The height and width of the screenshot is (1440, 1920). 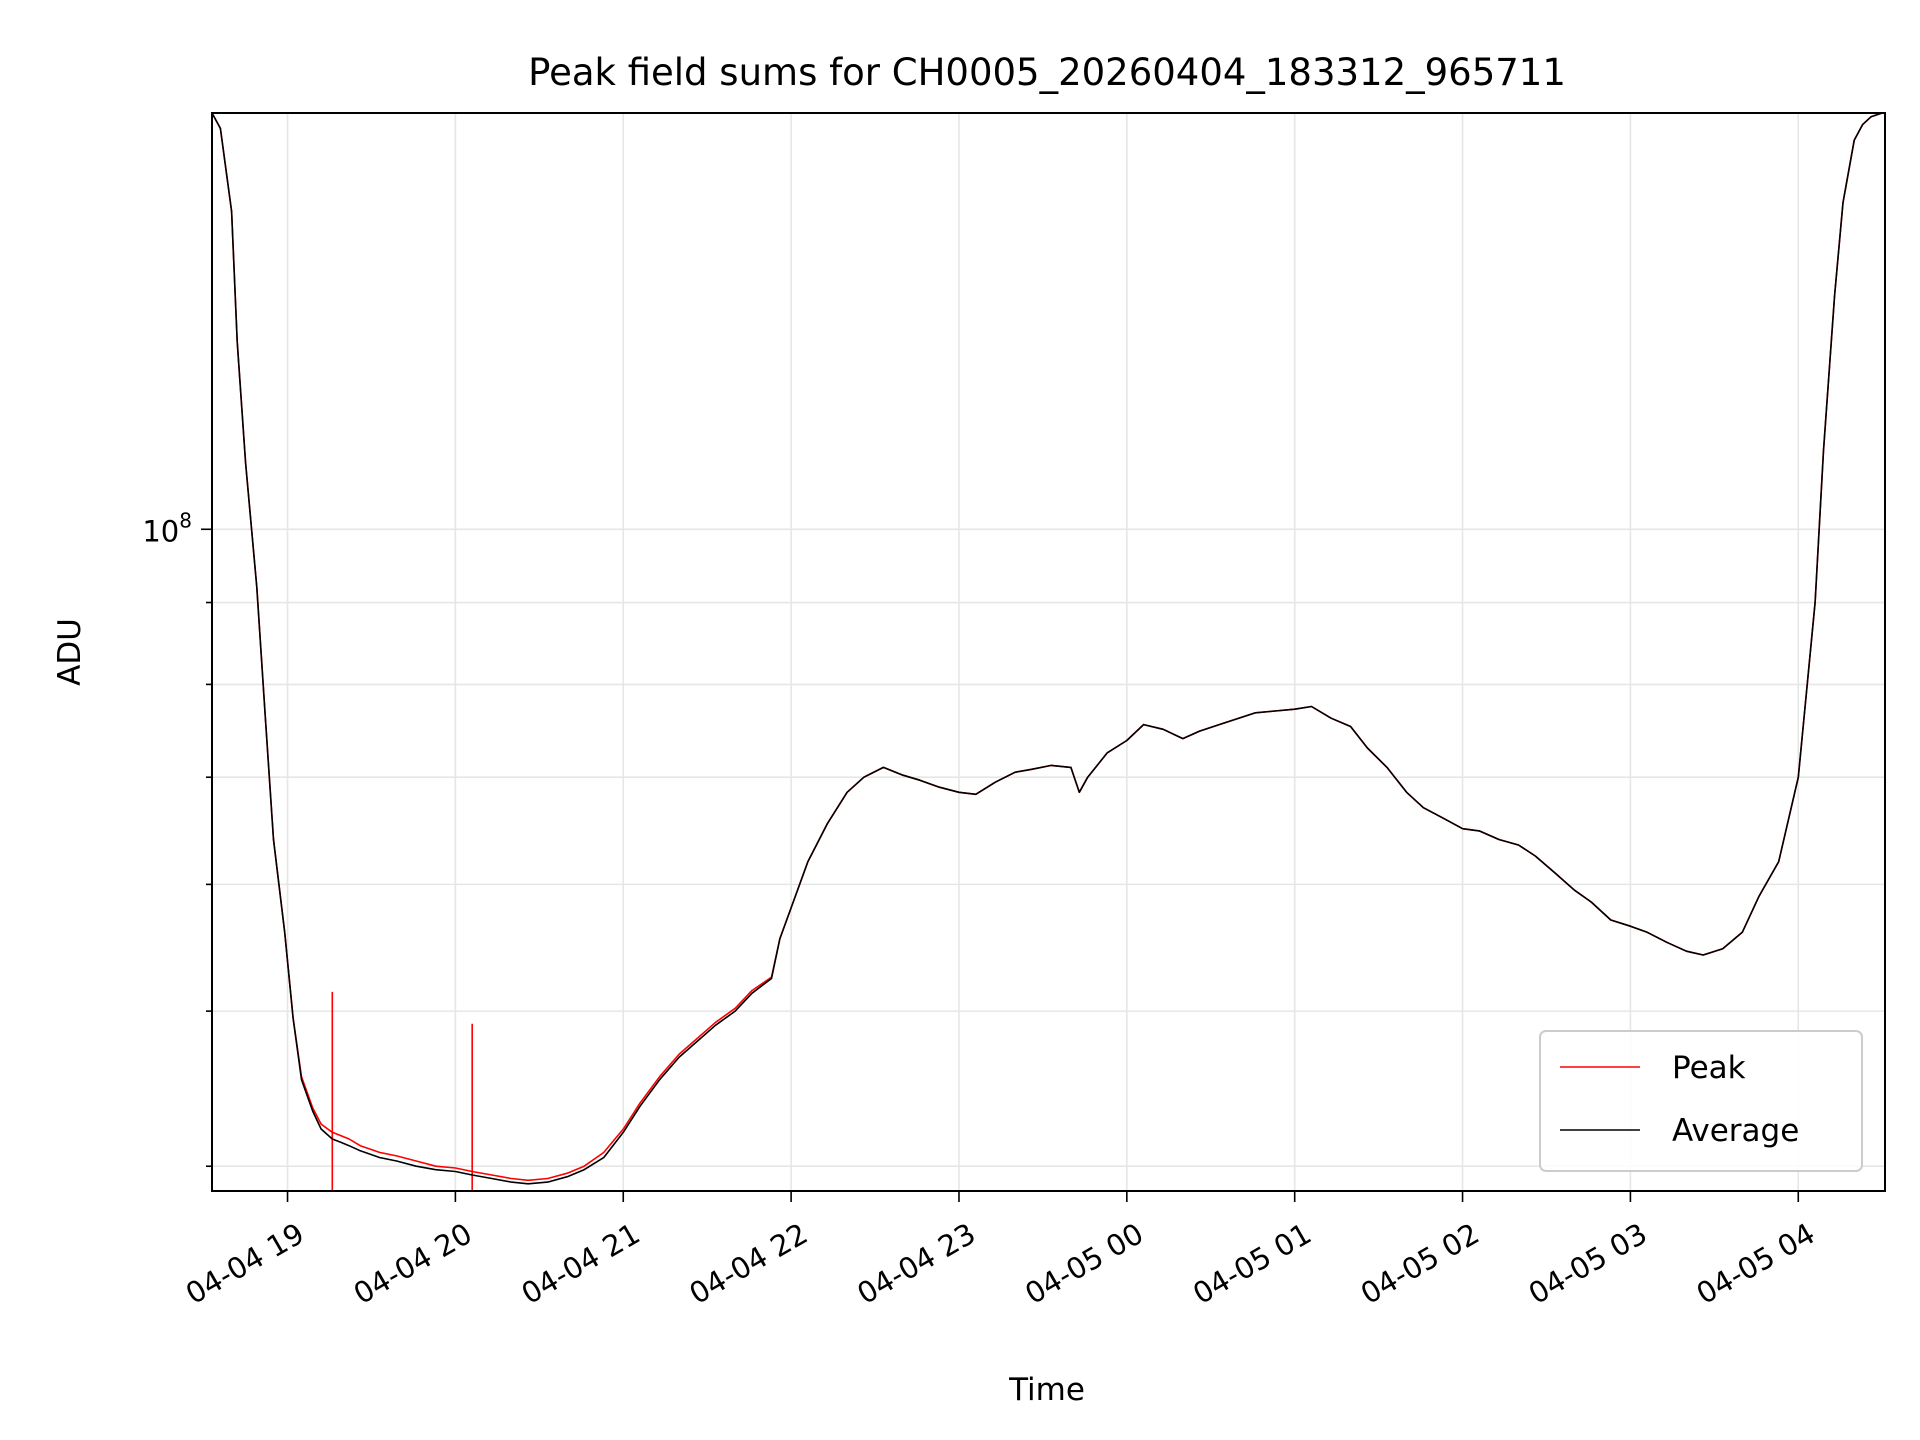 What do you see at coordinates (160, 531) in the screenshot?
I see `y-tick-label-base: 10` at bounding box center [160, 531].